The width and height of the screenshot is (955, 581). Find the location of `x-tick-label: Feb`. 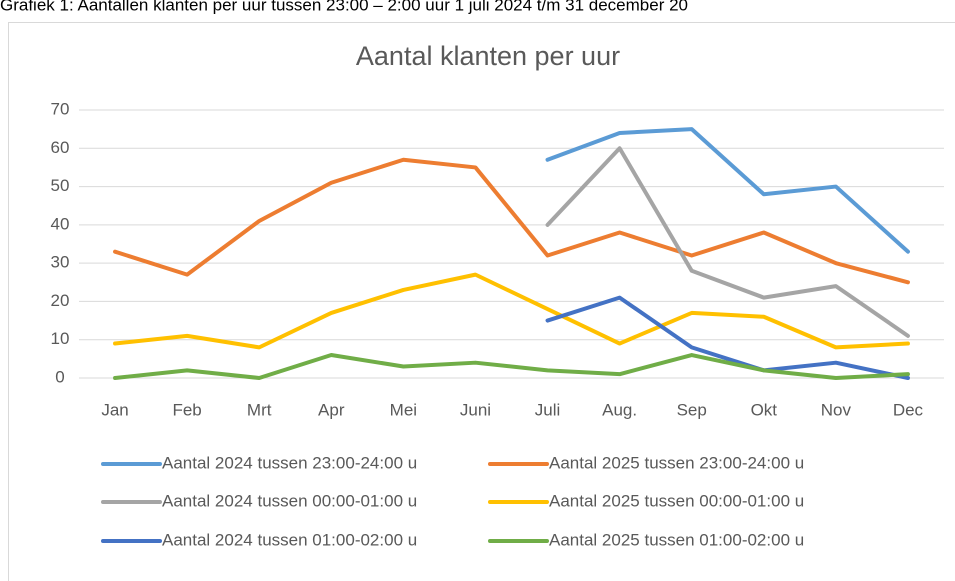

x-tick-label: Feb is located at coordinates (186, 409).